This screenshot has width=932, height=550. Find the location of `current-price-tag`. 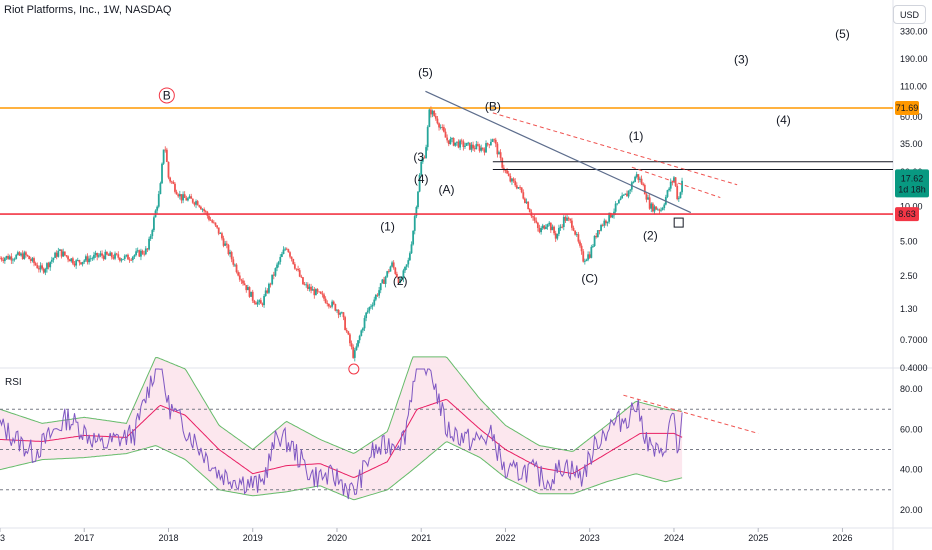

current-price-tag is located at coordinates (912, 183).